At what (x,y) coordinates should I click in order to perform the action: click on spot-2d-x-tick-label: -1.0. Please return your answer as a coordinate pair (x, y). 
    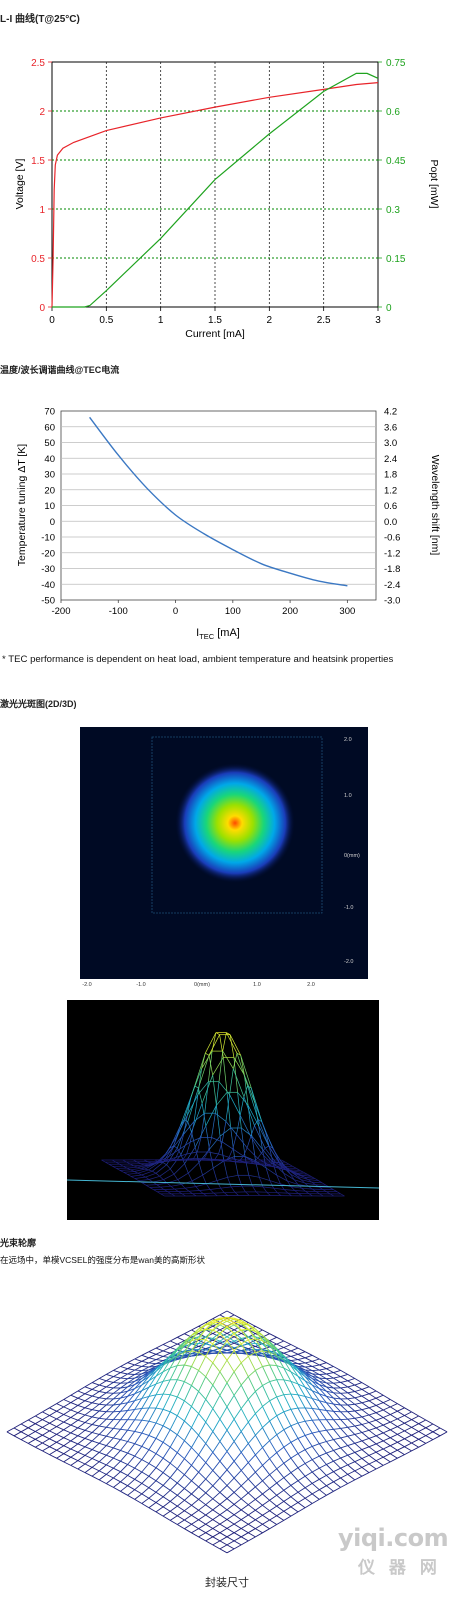
    Looking at the image, I should click on (140, 985).